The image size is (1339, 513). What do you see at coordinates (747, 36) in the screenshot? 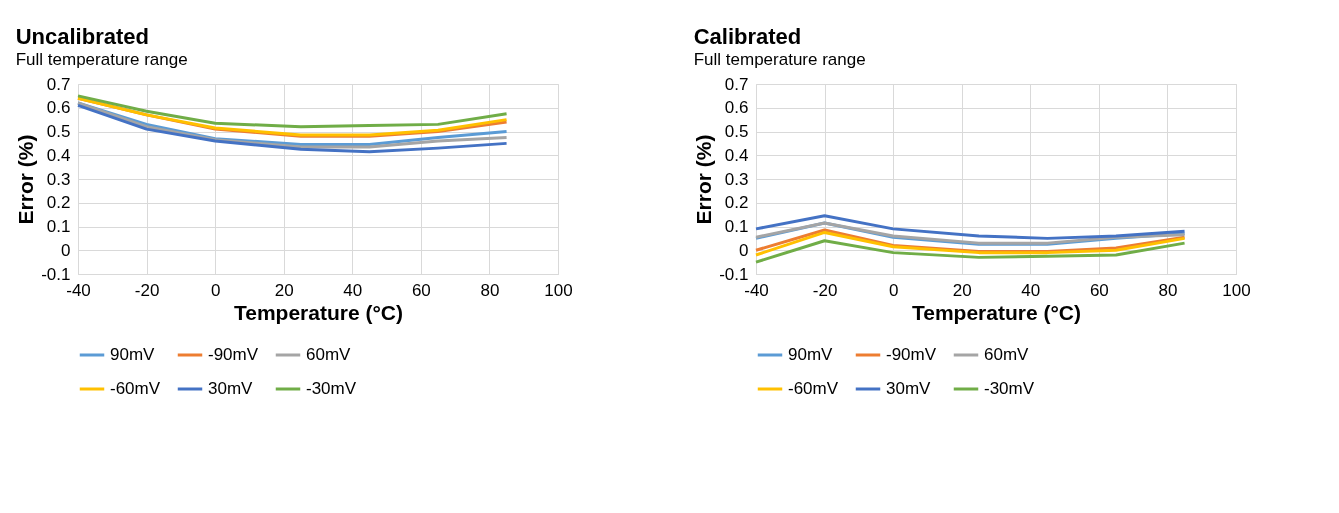
I see `chart-title: Calibrated` at bounding box center [747, 36].